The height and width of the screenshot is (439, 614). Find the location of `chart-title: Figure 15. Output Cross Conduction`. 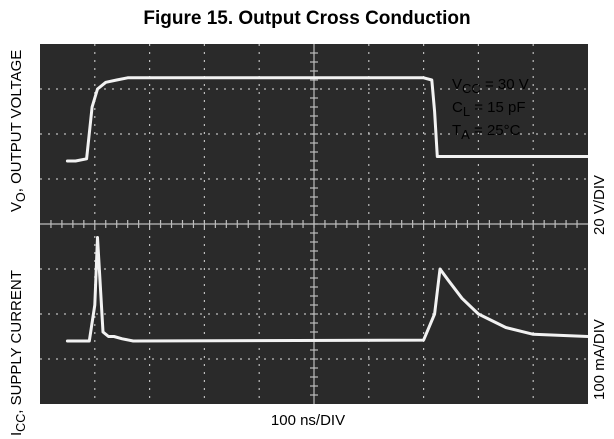

chart-title: Figure 15. Output Cross Conduction is located at coordinates (307, 18).